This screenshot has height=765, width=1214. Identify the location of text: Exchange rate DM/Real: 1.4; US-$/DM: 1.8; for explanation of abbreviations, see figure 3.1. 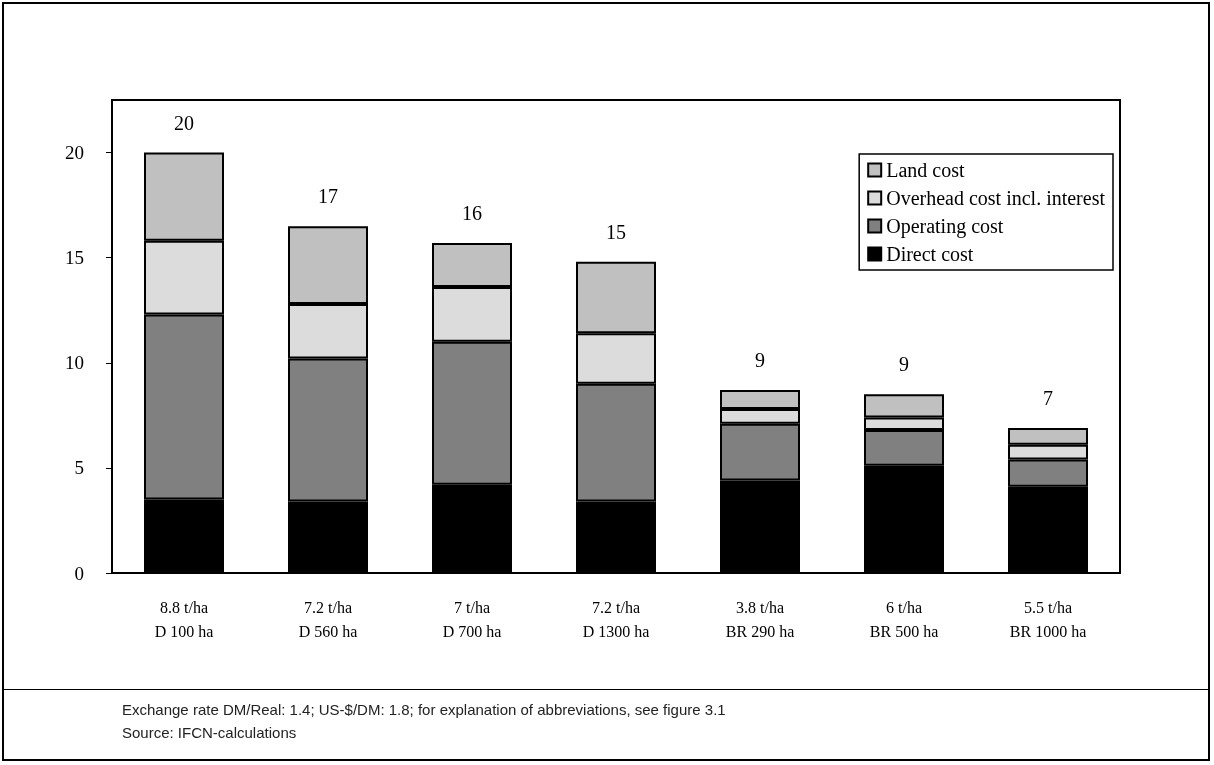
(424, 710).